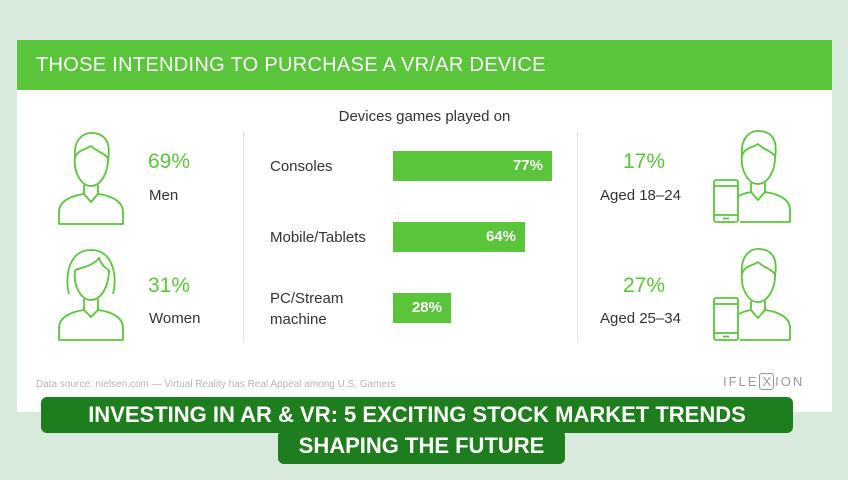 This screenshot has height=480, width=848. I want to click on value-label-mobile-tablets: 64%, so click(500, 236).